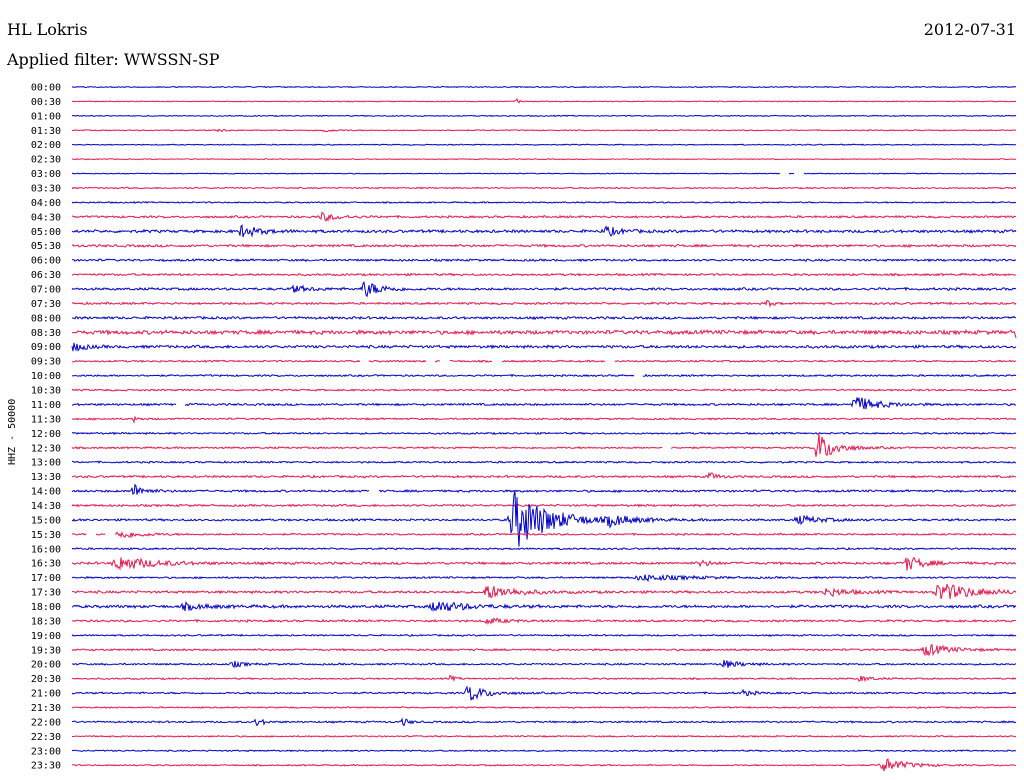 The width and height of the screenshot is (1024, 780). I want to click on row-label-1900: 19:00, so click(46, 636).